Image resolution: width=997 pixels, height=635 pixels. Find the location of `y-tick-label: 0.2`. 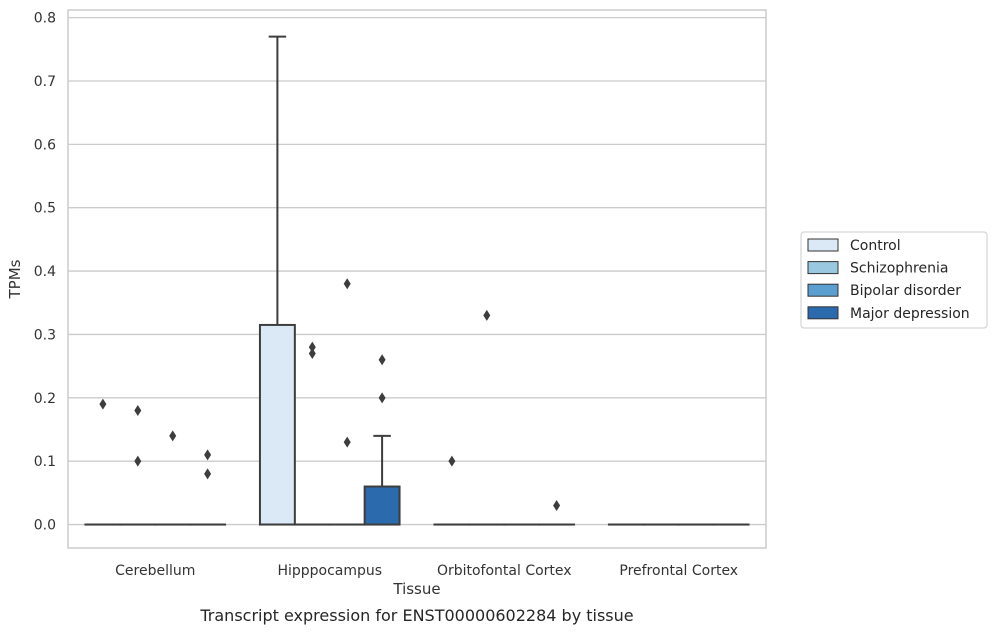

y-tick-label: 0.2 is located at coordinates (45, 399).